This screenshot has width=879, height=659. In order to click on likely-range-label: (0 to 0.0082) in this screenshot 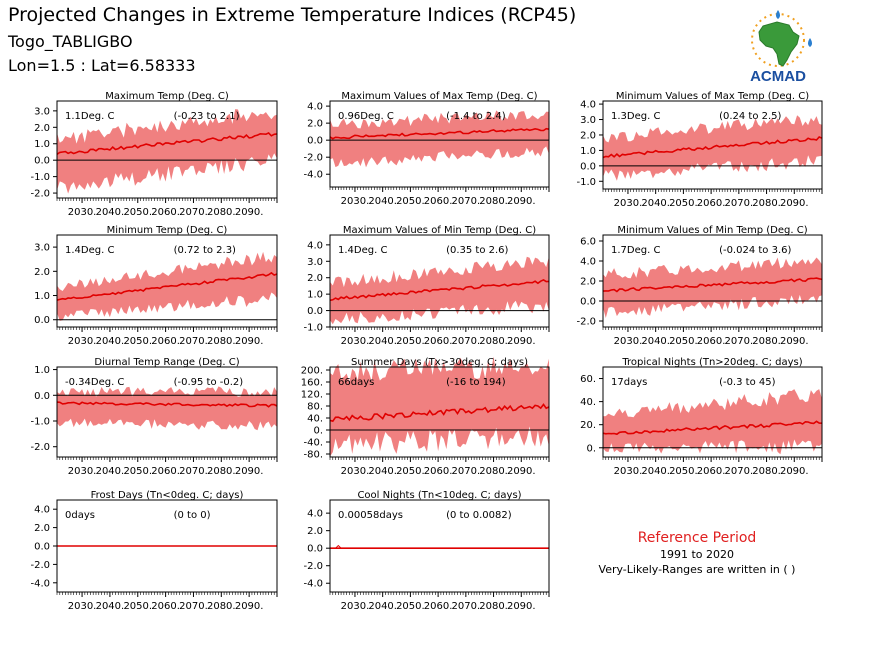, I will do `click(479, 515)`.